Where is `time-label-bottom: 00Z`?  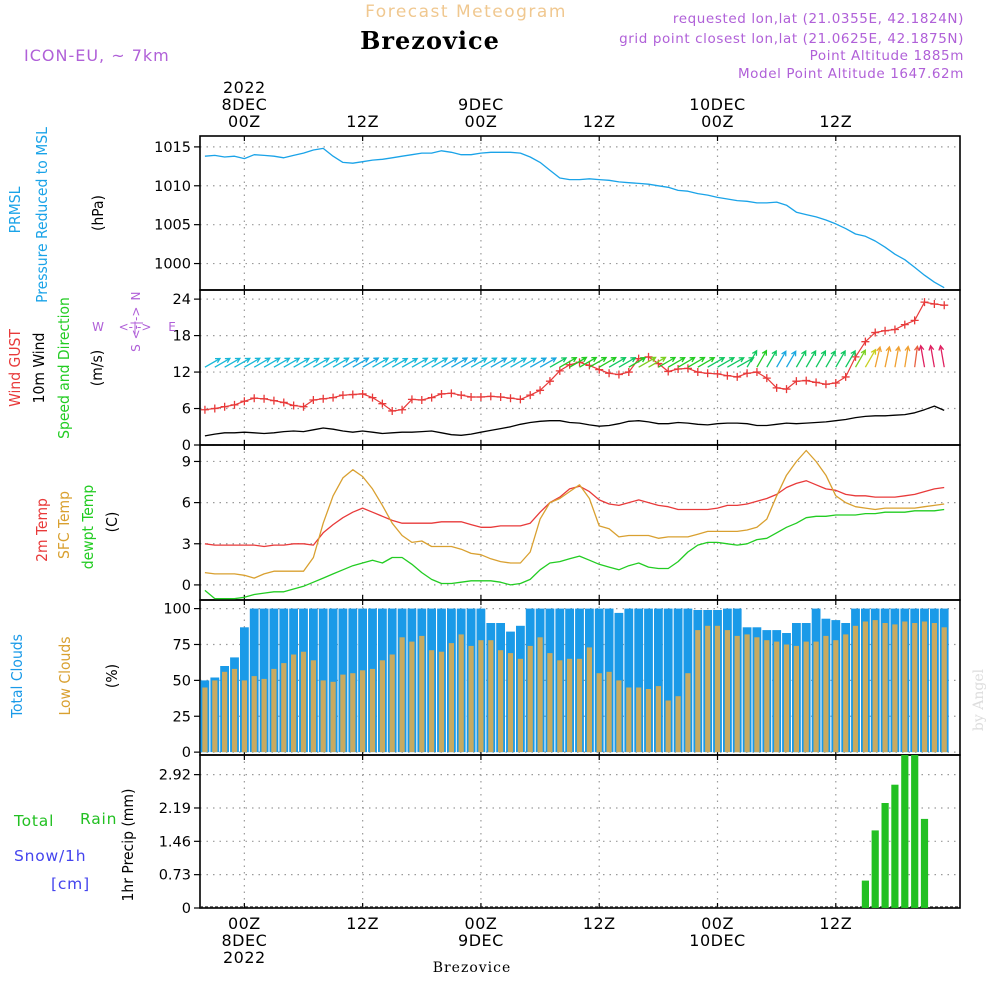
time-label-bottom: 00Z is located at coordinates (481, 923).